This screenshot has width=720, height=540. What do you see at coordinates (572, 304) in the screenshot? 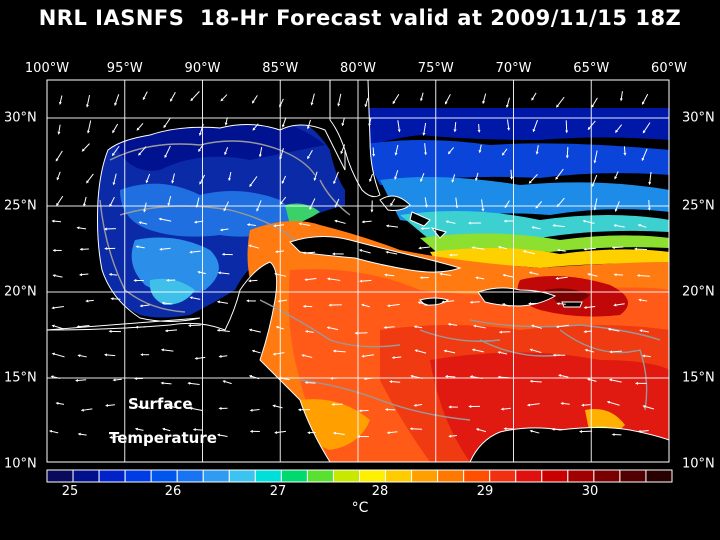
I see `puerto-rico` at bounding box center [572, 304].